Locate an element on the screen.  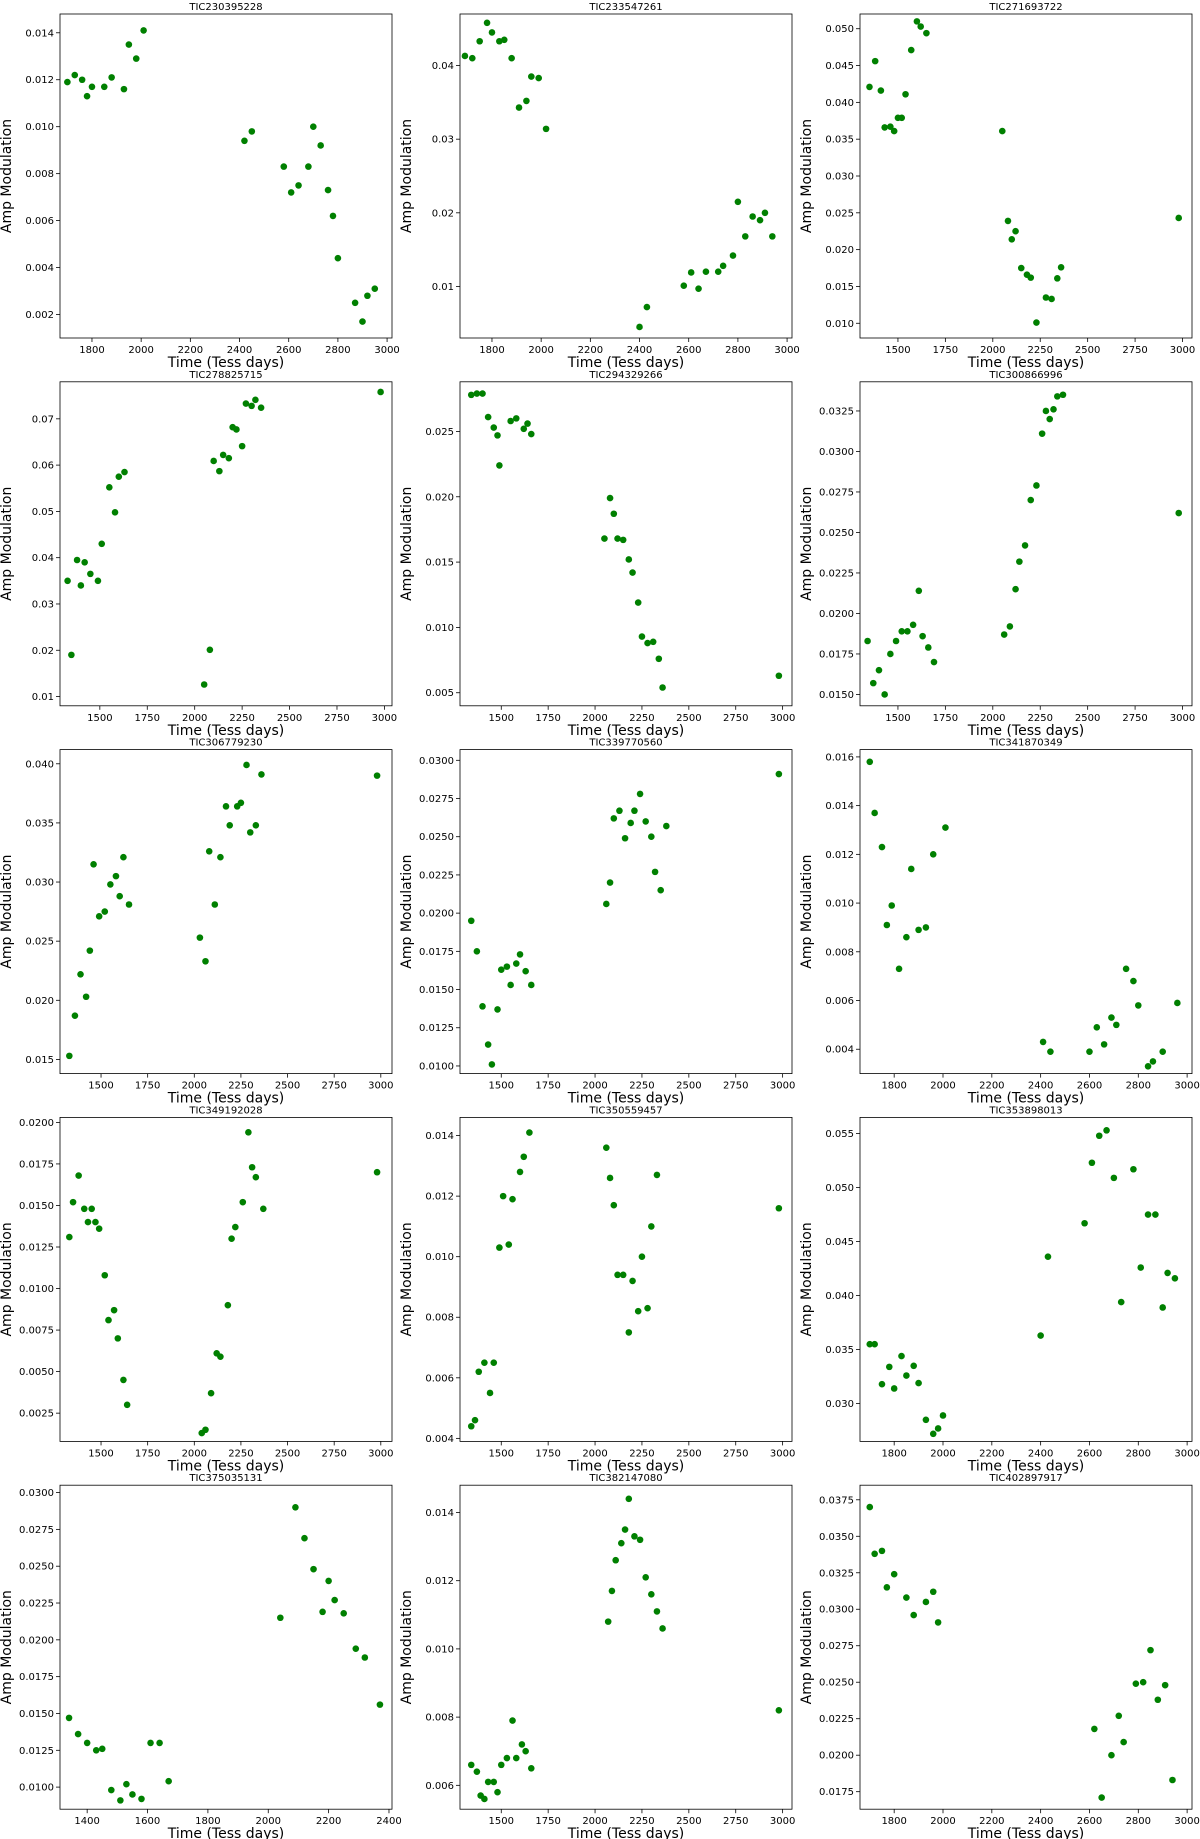
y-tick-label: 0.040 is located at coordinates (839, 103).